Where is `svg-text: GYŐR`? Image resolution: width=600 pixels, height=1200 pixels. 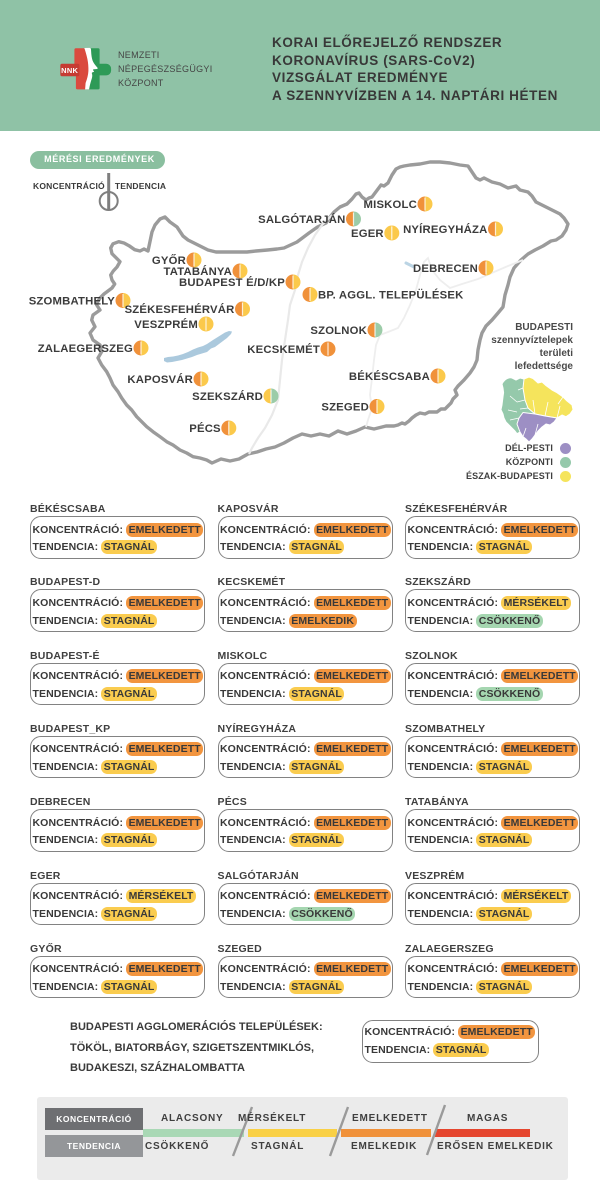
svg-text: GYŐR is located at coordinates (169, 260).